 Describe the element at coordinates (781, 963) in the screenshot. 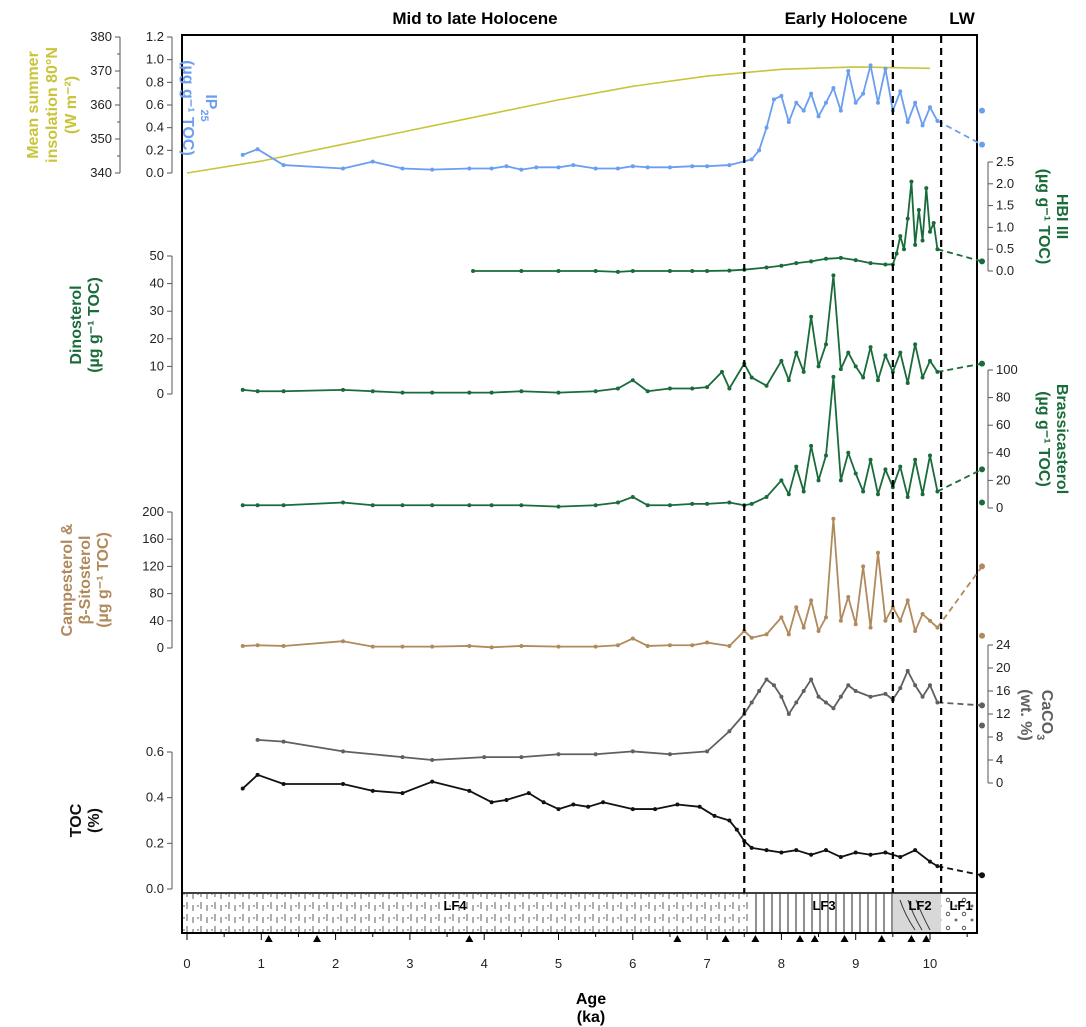

I see `x-tick-label: 8` at that location.